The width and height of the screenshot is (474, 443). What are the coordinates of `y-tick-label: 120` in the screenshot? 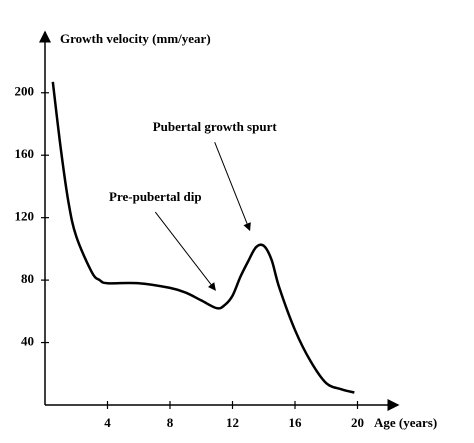 It's located at (25, 216).